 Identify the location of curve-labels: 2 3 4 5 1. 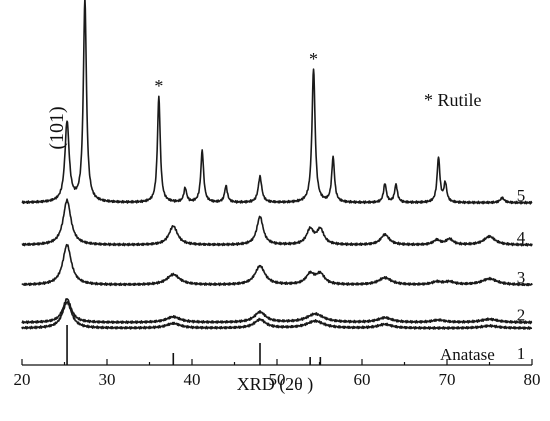
(521, 274).